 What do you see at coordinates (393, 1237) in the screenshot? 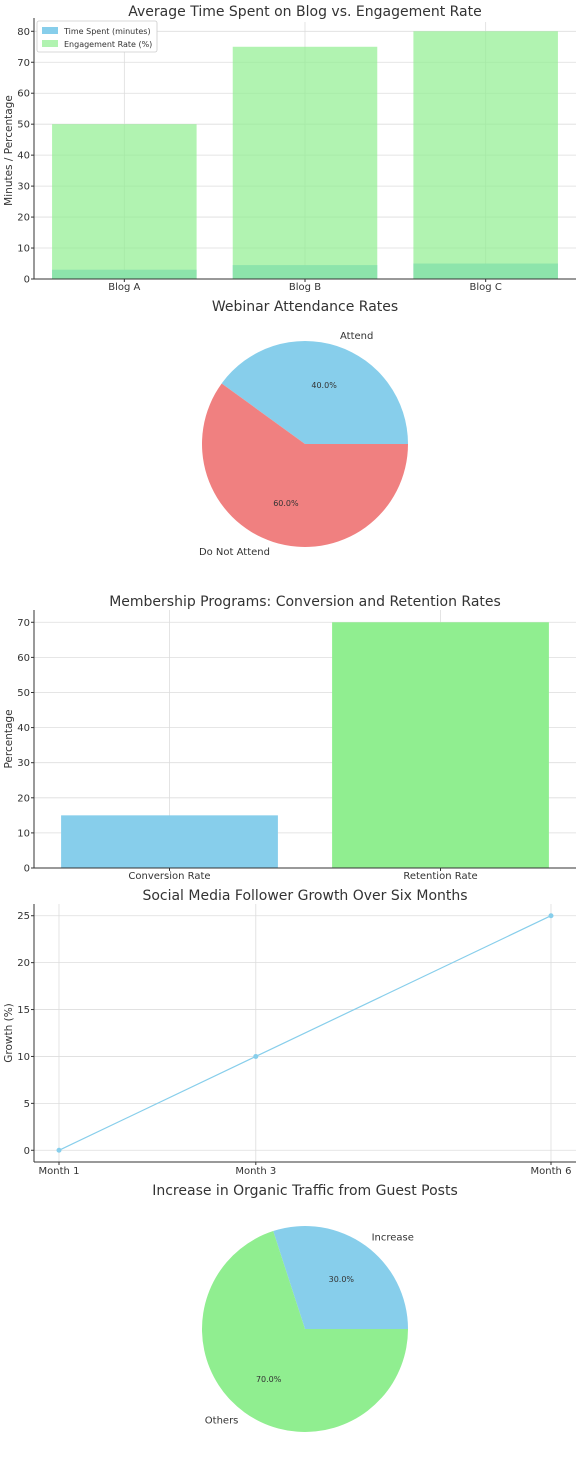
I see `chart5-label: Increase` at bounding box center [393, 1237].